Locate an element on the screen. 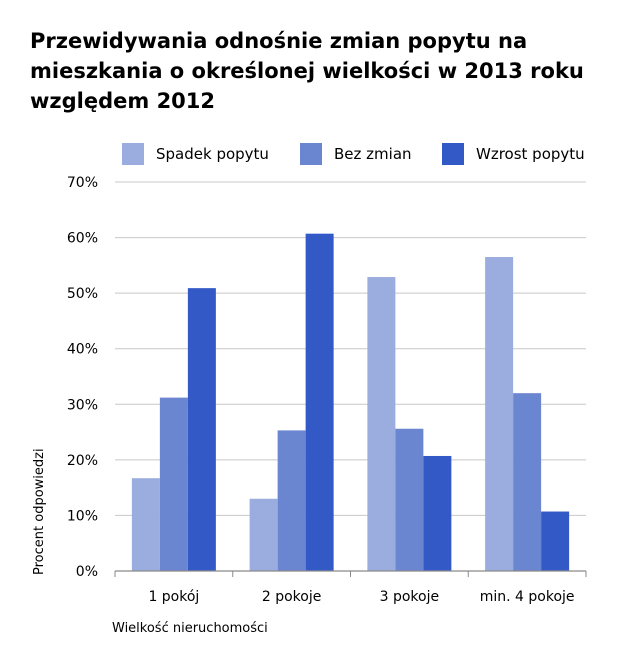 The image size is (620, 664). x-tick-label: 1 pokój is located at coordinates (173, 597).